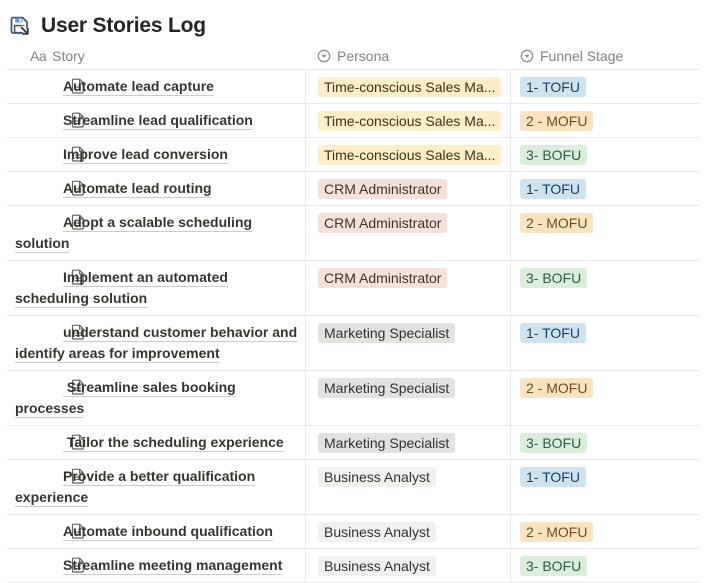 This screenshot has height=583, width=708. I want to click on story-cell: Adopt a scalable scheduling solution, so click(156, 233).